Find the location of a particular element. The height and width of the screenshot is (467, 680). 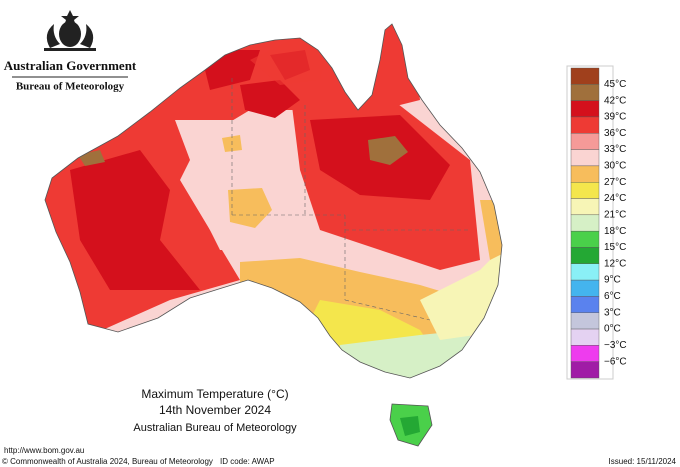

legend-label: 3°C is located at coordinates (612, 312).